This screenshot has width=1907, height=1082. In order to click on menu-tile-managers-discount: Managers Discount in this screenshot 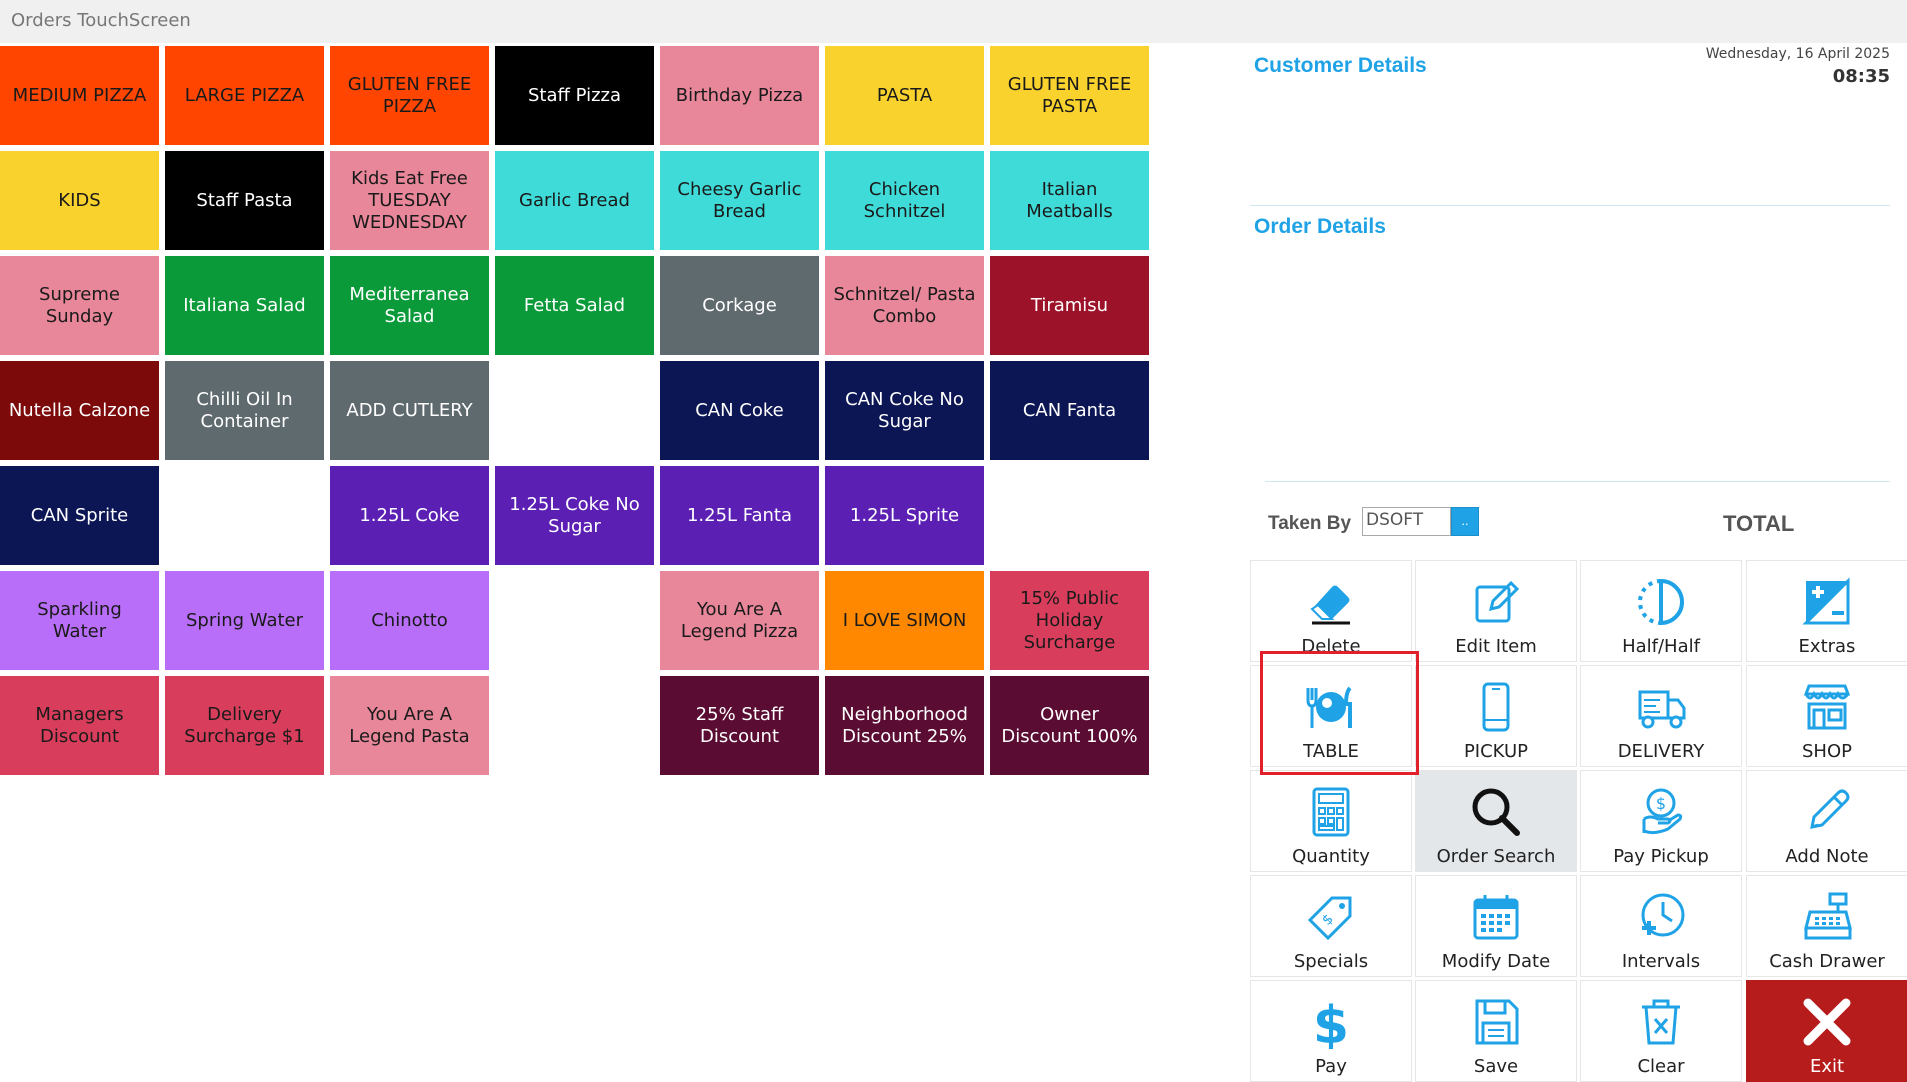, I will do `click(79, 725)`.